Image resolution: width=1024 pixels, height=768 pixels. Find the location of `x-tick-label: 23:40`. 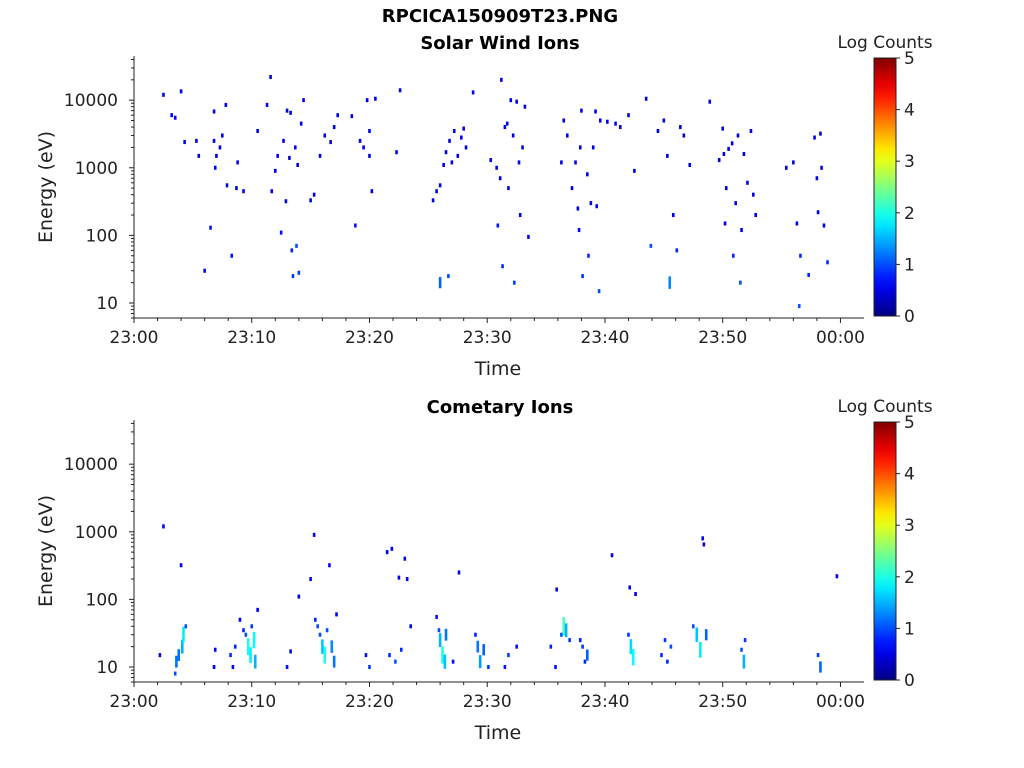

x-tick-label: 23:40 is located at coordinates (604, 338).